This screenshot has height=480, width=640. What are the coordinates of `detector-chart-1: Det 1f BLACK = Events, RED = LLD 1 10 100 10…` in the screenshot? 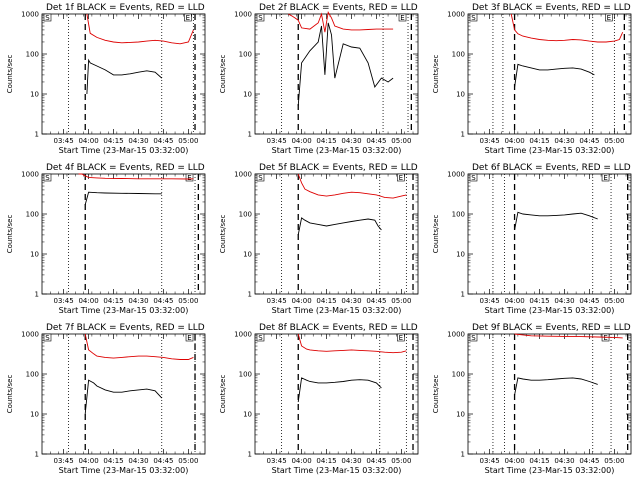 It's located at (106, 79).